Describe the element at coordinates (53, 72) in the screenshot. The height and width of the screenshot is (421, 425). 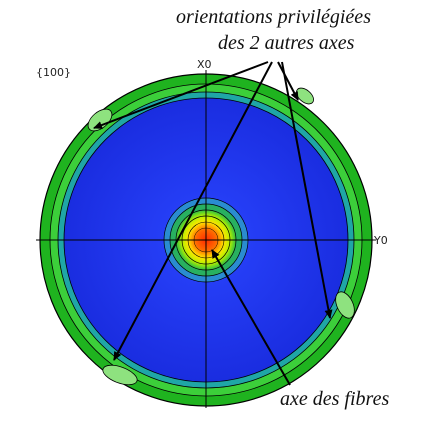
I see `projection-label: {100}` at that location.